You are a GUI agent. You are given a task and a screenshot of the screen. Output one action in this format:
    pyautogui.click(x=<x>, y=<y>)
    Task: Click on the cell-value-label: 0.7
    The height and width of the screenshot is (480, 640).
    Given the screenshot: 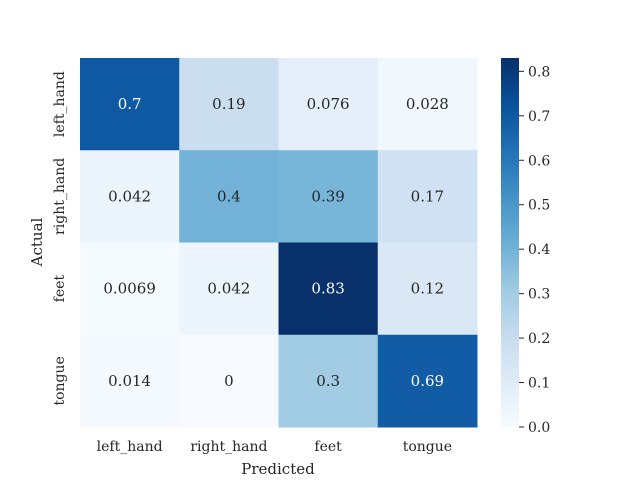 What is the action you would take?
    pyautogui.click(x=130, y=104)
    